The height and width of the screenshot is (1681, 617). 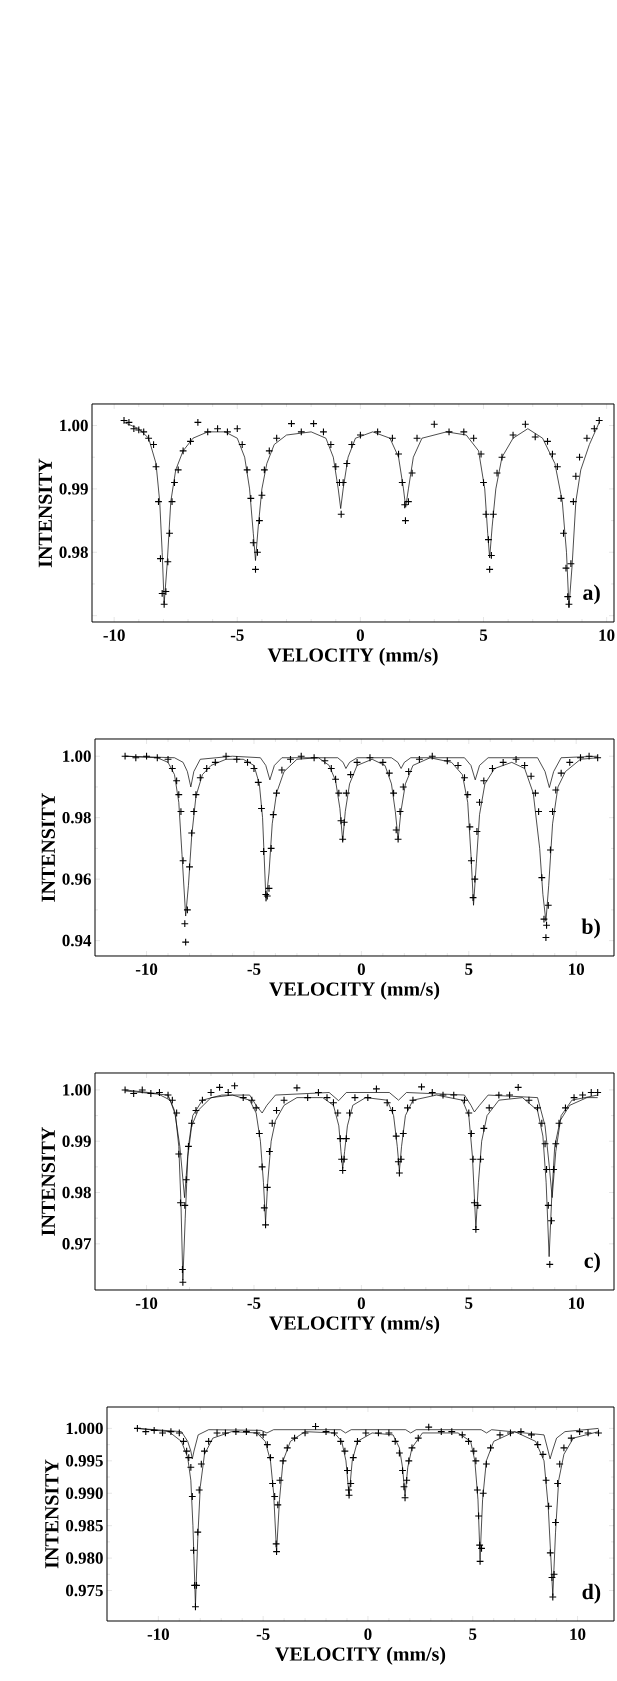 What do you see at coordinates (84, 1461) in the screenshot?
I see `y-tick-label: 0.995` at bounding box center [84, 1461].